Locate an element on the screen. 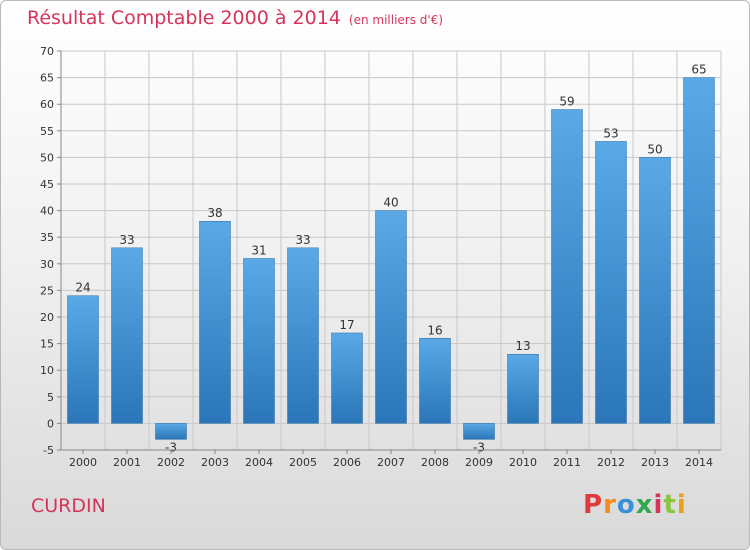 The width and height of the screenshot is (750, 550). chart-title-main: Résultat Comptable 2000 à 2014 is located at coordinates (184, 18).